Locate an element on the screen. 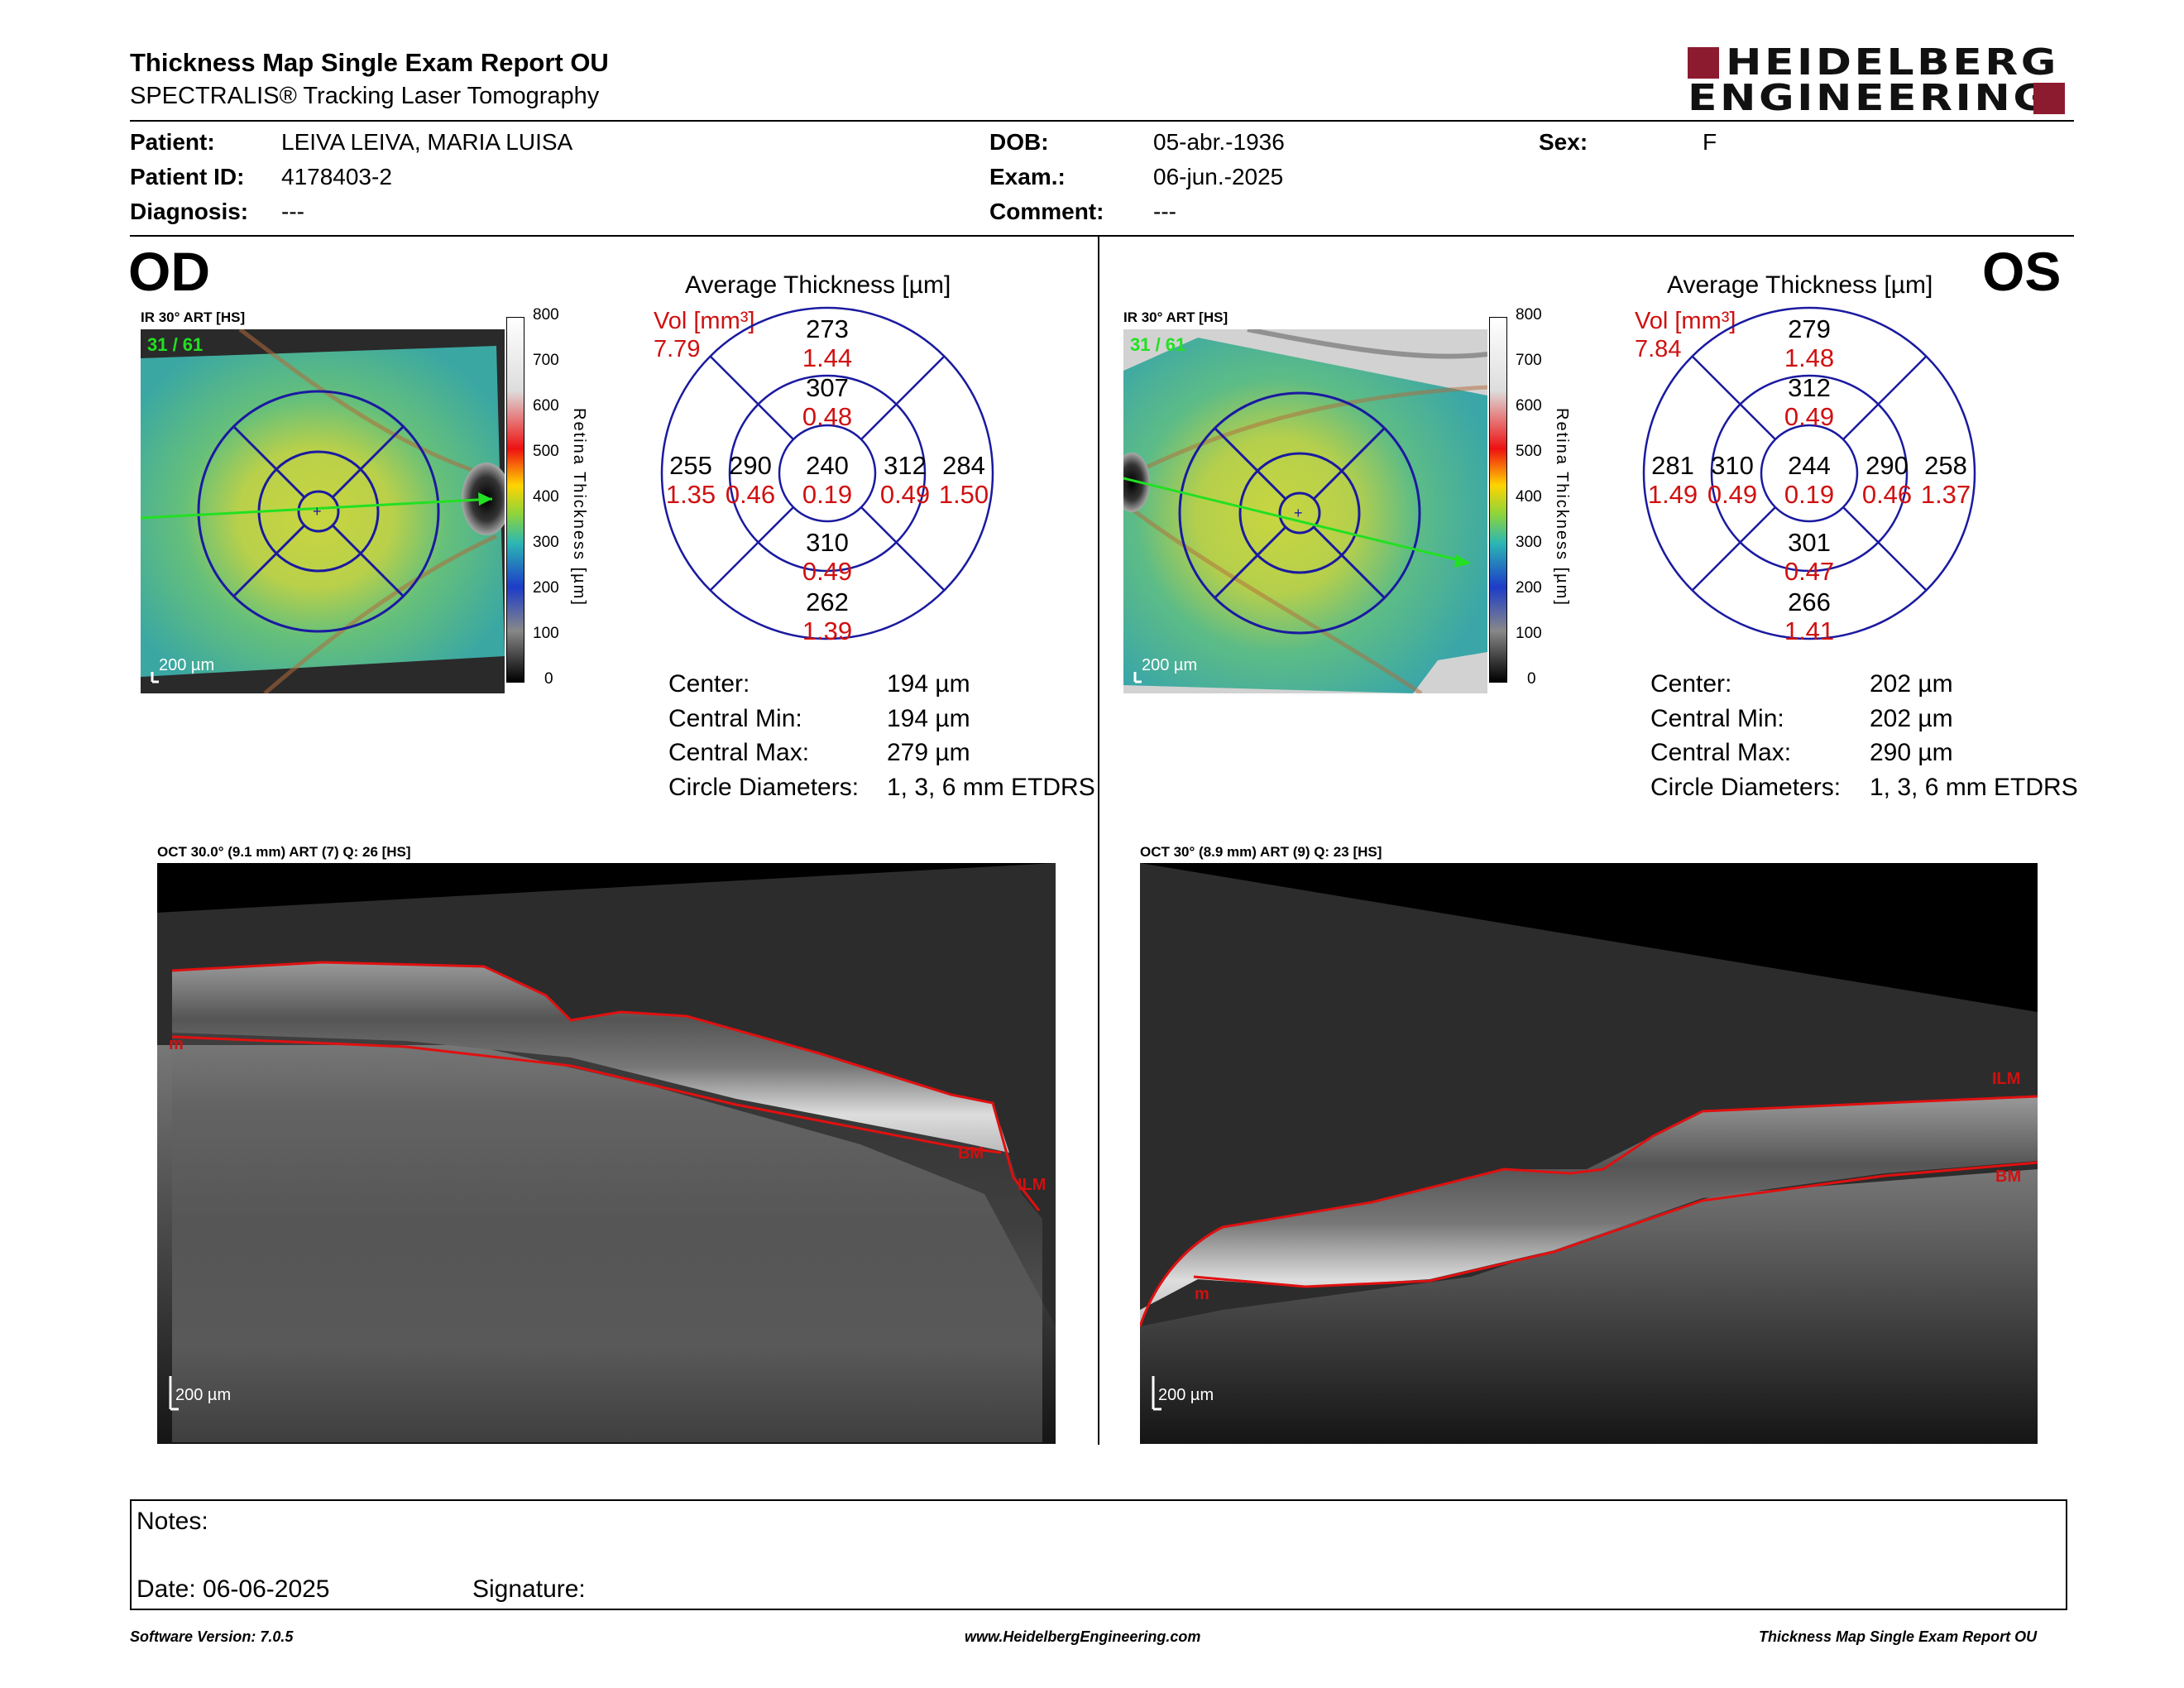 This screenshot has width=2184, height=1688. thickness-ticks-od: 800 700 600 500 400 300 200 100 0 is located at coordinates (546, 500).